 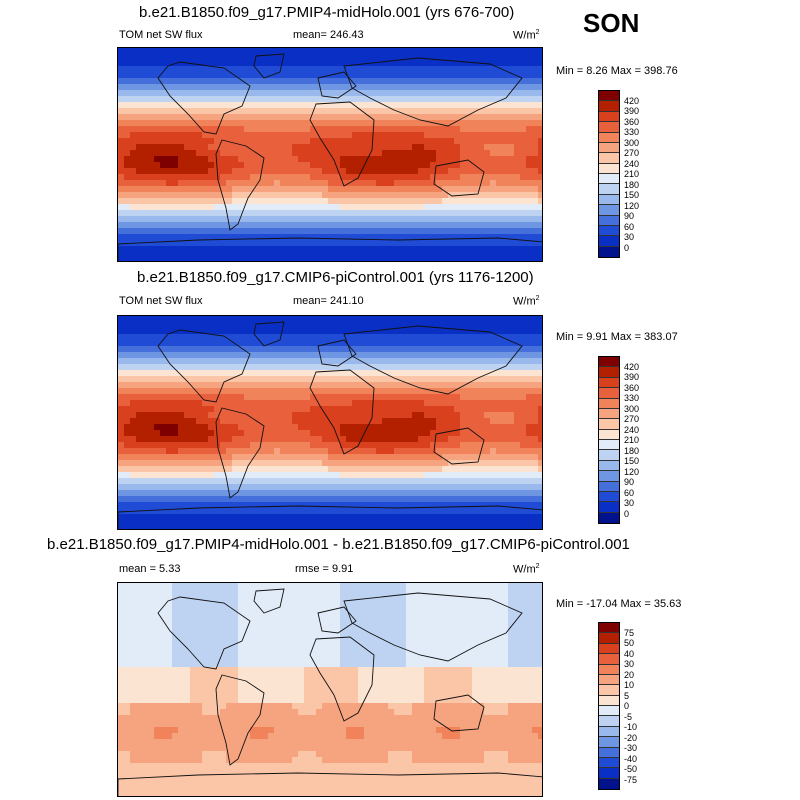 I want to click on panel-1-colorbar, so click(x=609, y=174).